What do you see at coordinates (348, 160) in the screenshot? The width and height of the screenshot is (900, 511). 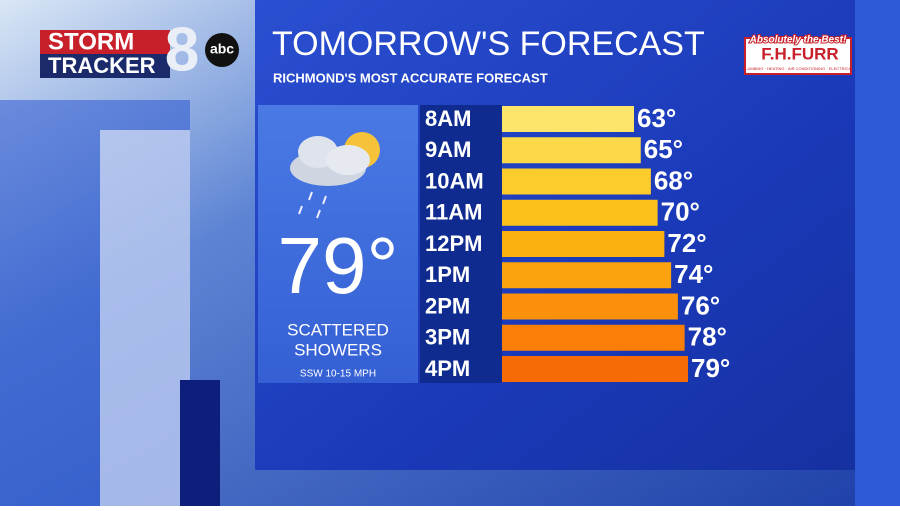 I see `cloud` at bounding box center [348, 160].